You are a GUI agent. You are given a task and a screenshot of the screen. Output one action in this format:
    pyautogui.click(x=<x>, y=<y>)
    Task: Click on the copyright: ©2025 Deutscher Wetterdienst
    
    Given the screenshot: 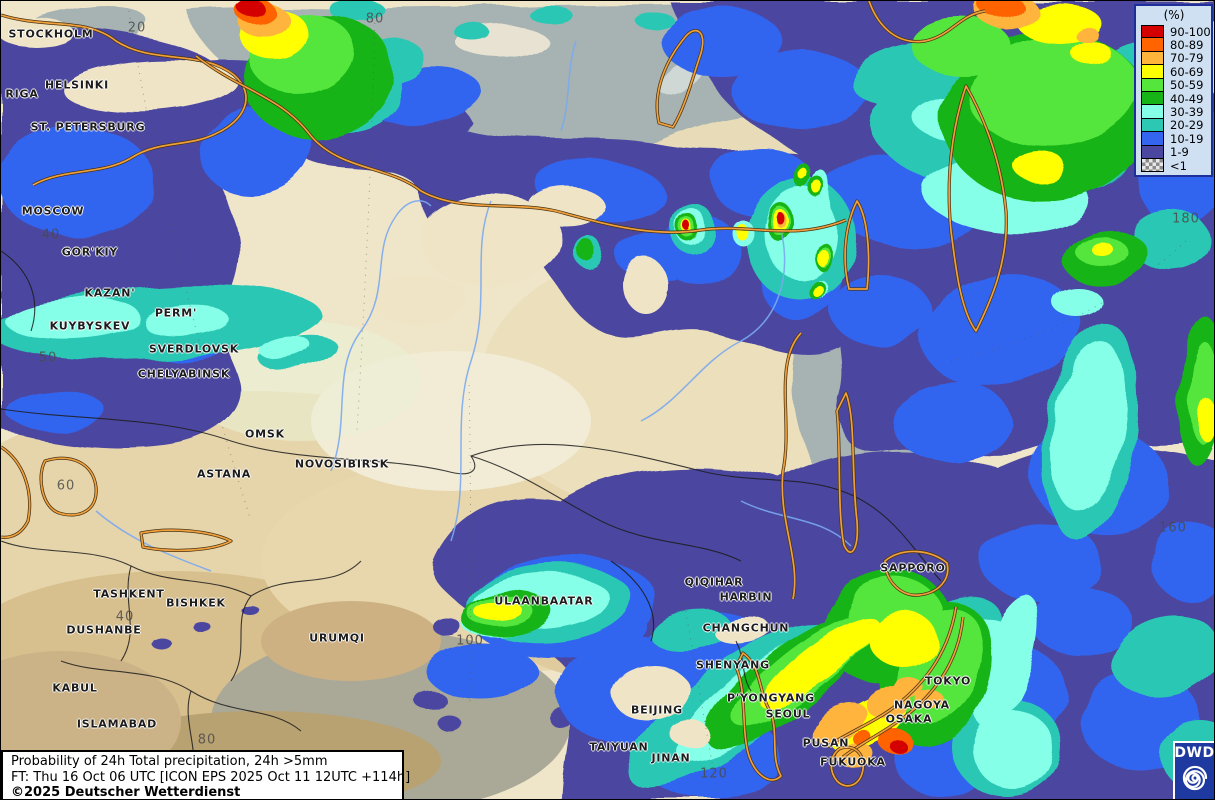 What is the action you would take?
    pyautogui.click(x=126, y=792)
    